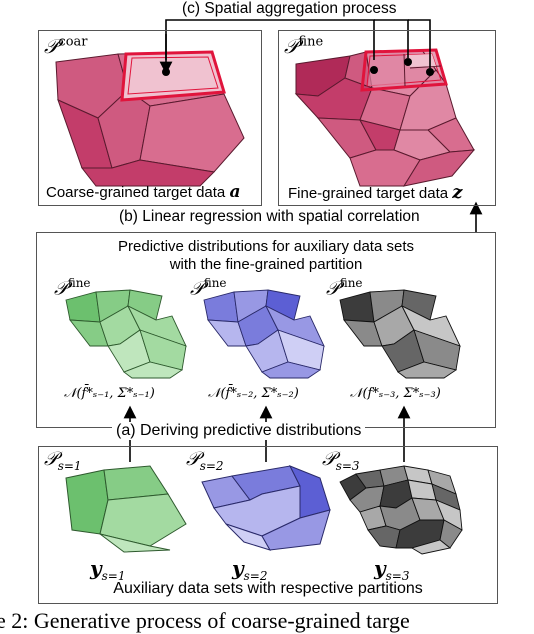 The height and width of the screenshot is (634, 534). What do you see at coordinates (109, 393) in the screenshot?
I see `pred-green-formula: 𝒩(f̄*ₛ₋₁, Σ*ₛ₋₁)` at bounding box center [109, 393].